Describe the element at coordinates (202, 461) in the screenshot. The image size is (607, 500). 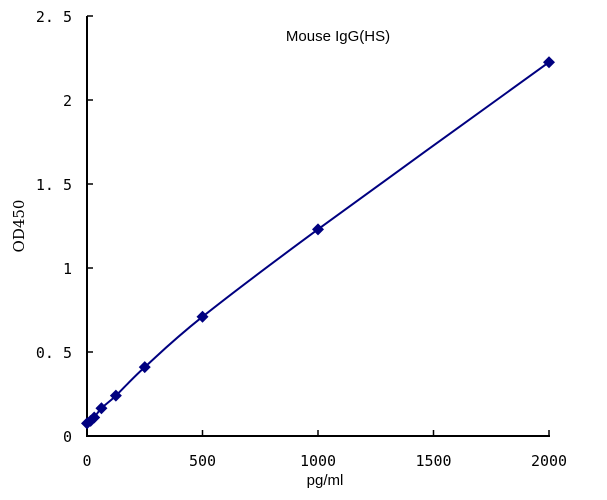
I see `x-tick-label: 500` at that location.